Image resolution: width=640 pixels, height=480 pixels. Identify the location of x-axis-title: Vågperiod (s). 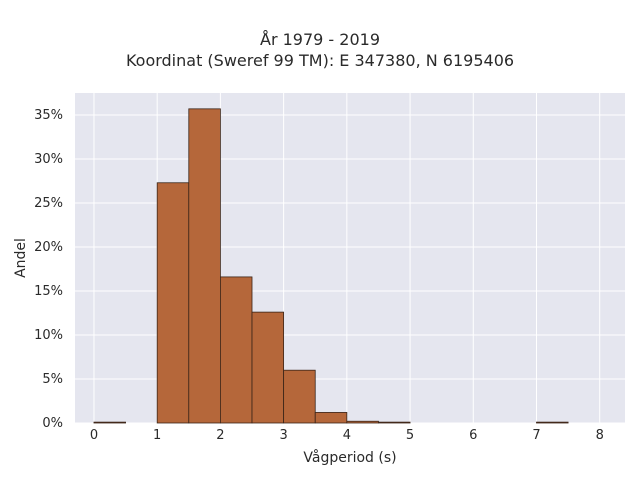
(349, 457).